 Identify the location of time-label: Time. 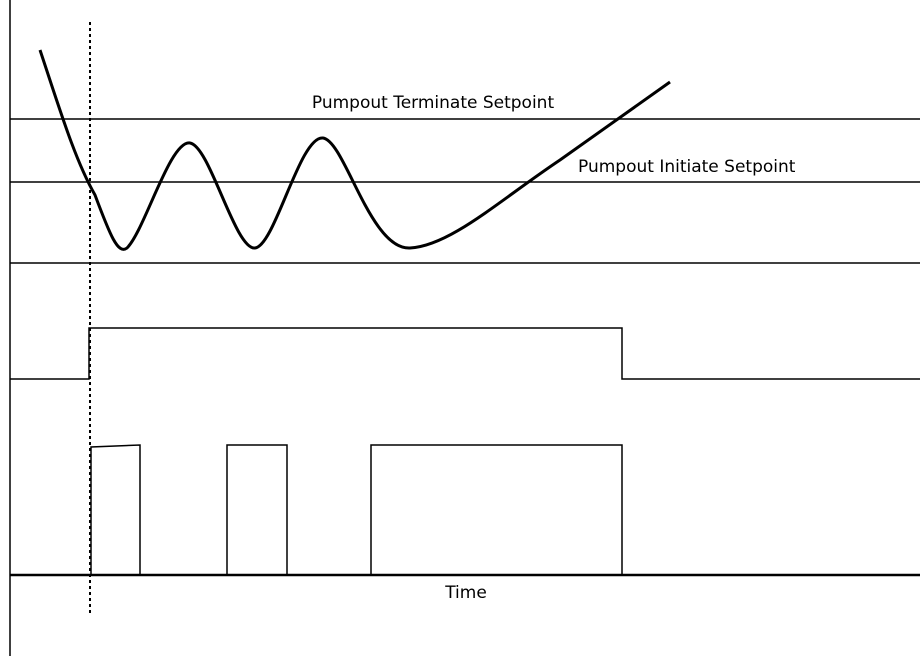
(465, 593).